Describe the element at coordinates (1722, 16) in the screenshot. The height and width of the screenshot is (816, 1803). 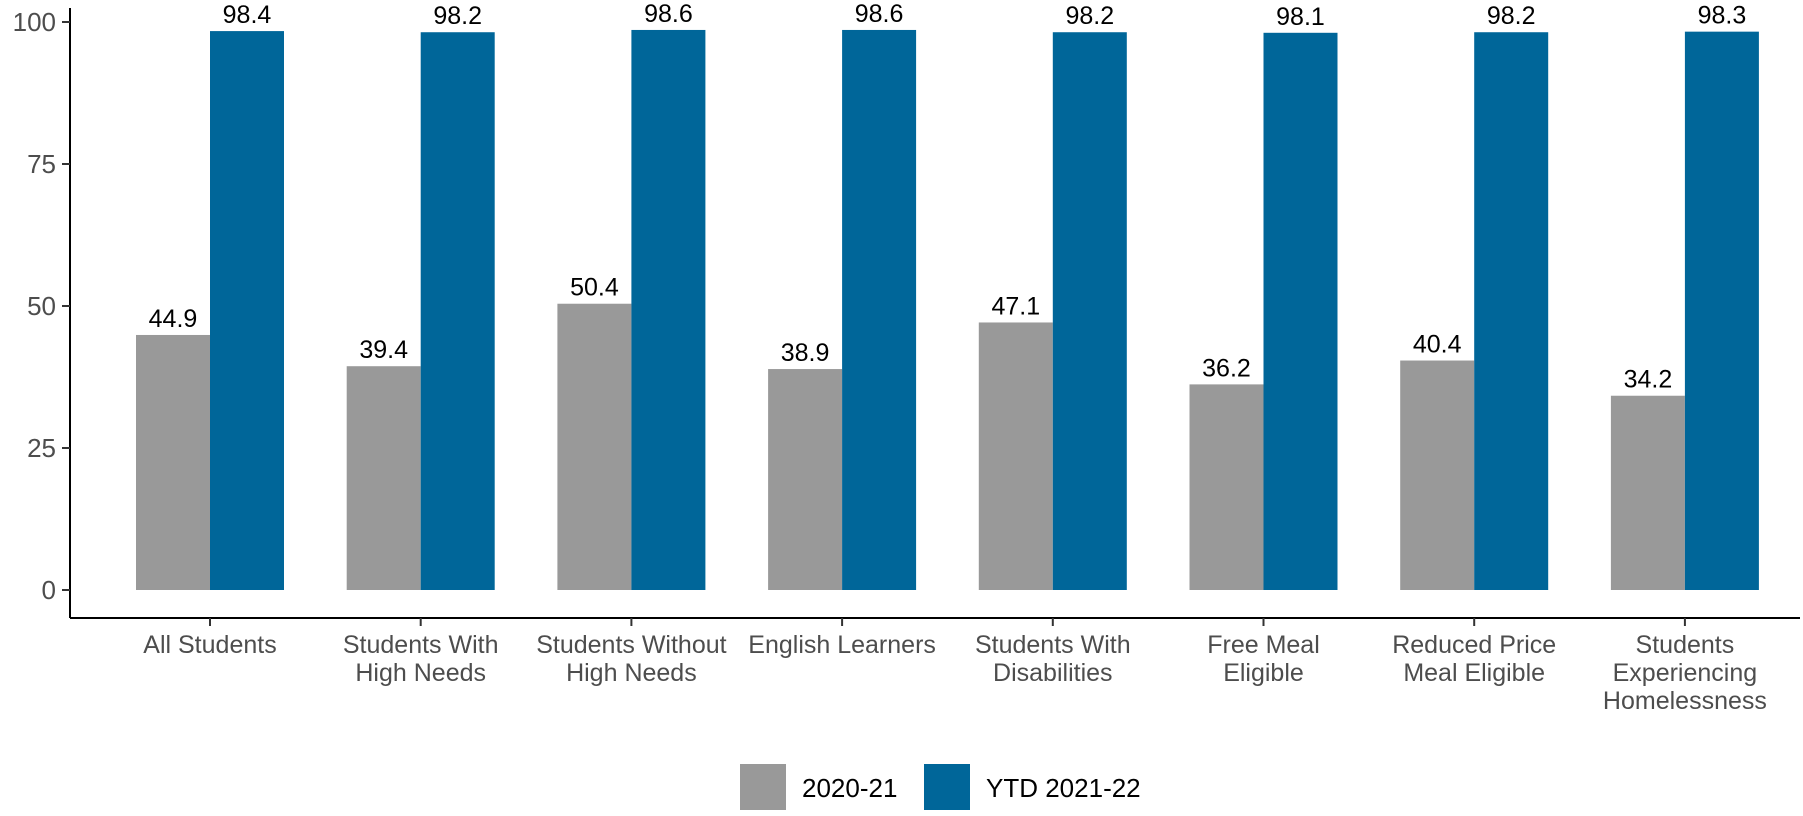
I see `data-label: 98.3` at that location.